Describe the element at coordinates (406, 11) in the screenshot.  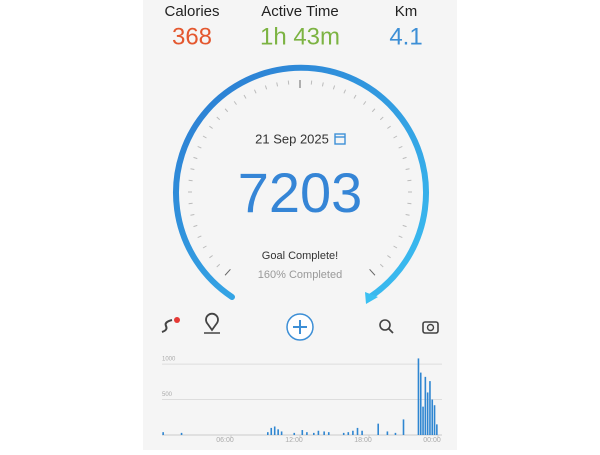
I see `stat-label: Km` at that location.